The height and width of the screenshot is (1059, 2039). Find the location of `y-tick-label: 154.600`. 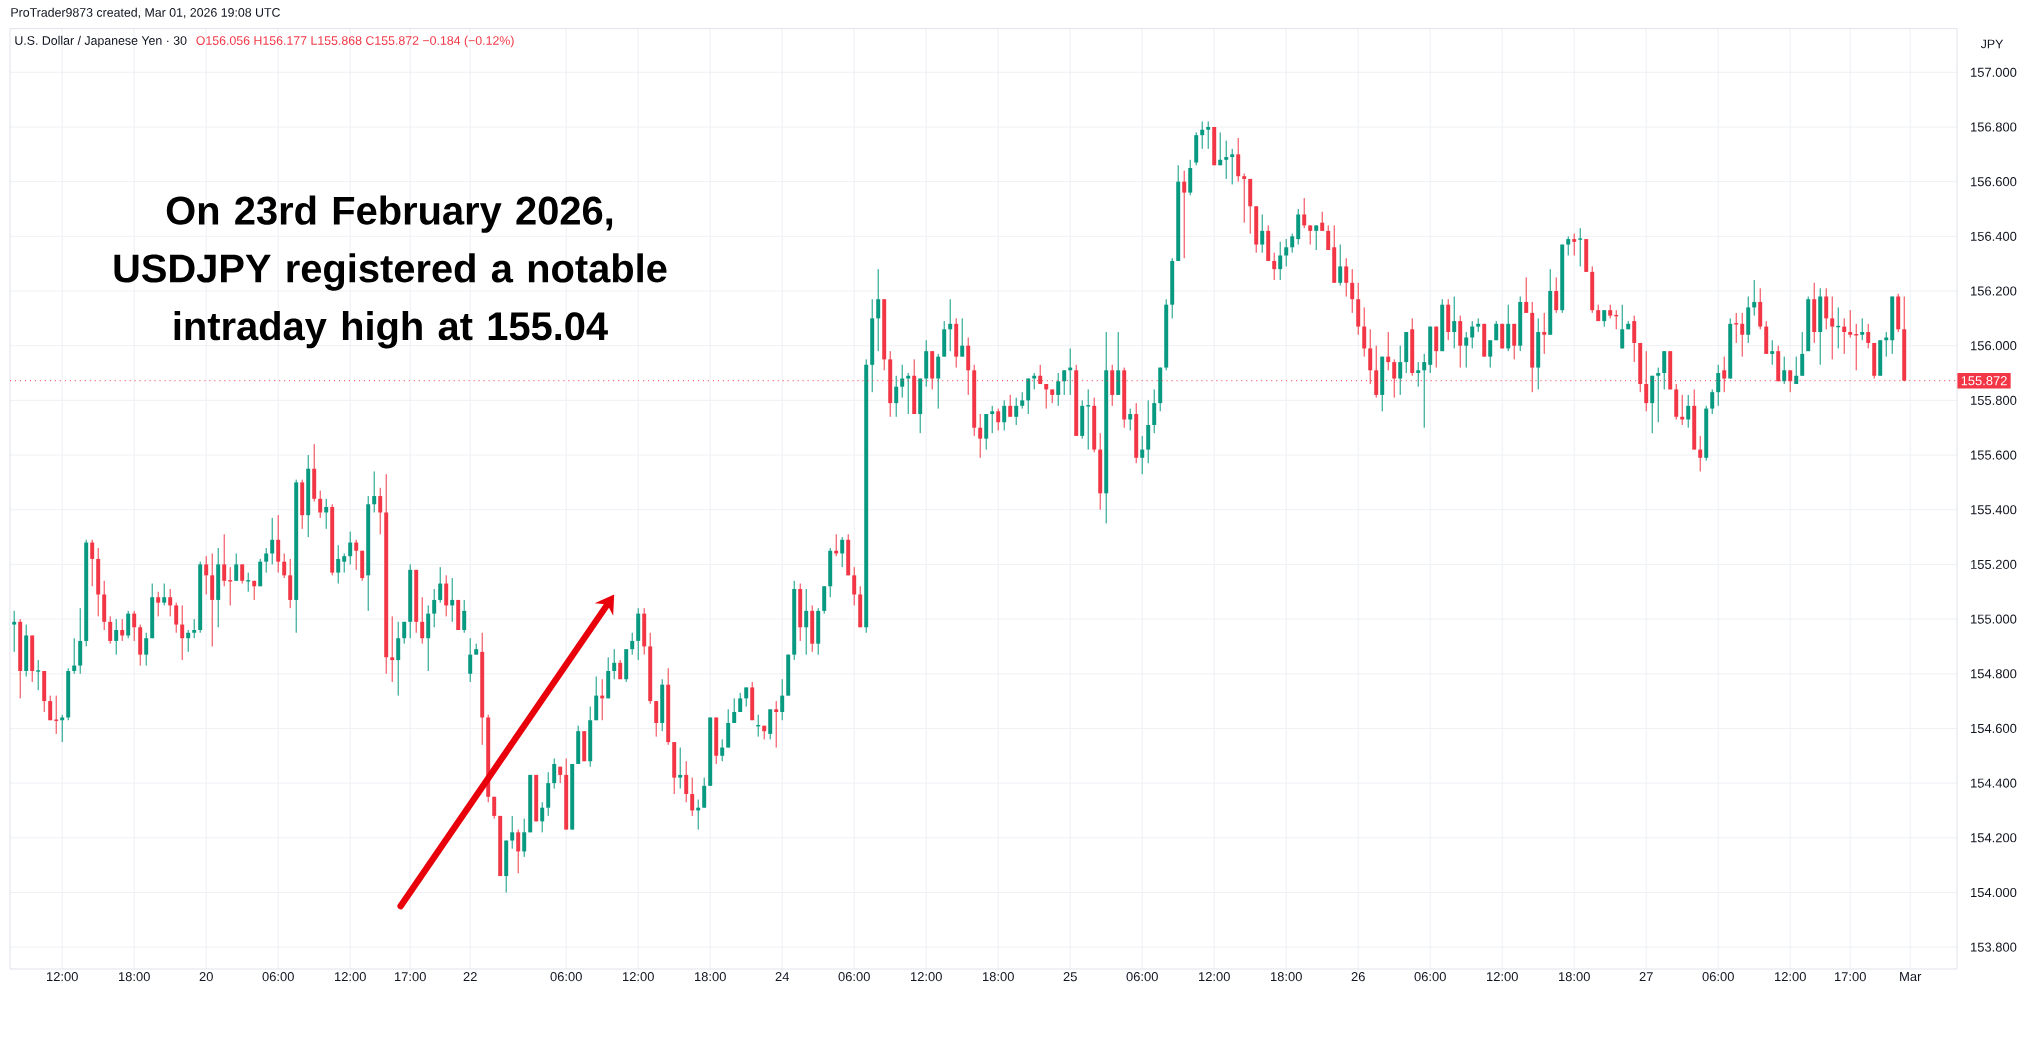

y-tick-label: 154.600 is located at coordinates (1994, 728).